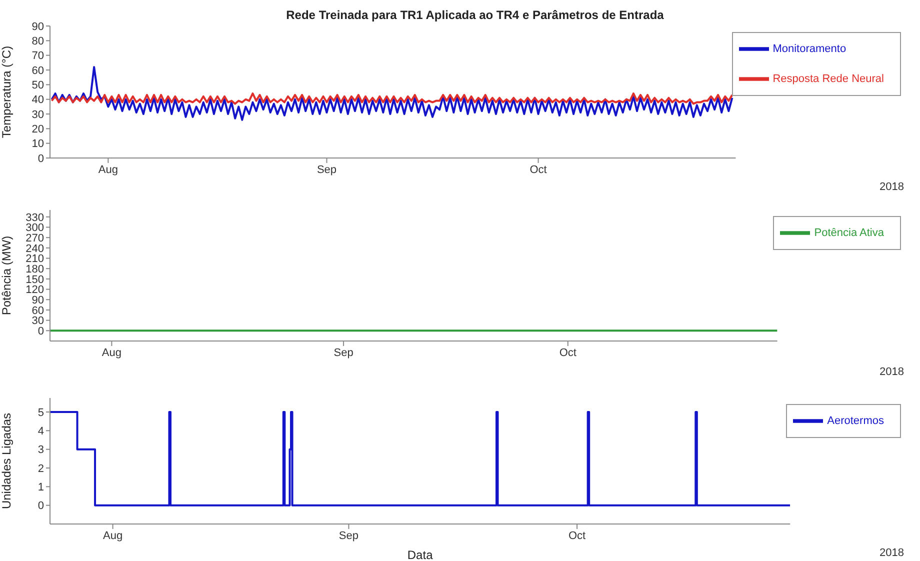  What do you see at coordinates (41, 488) in the screenshot?
I see `y-tick-label: 1` at bounding box center [41, 488].